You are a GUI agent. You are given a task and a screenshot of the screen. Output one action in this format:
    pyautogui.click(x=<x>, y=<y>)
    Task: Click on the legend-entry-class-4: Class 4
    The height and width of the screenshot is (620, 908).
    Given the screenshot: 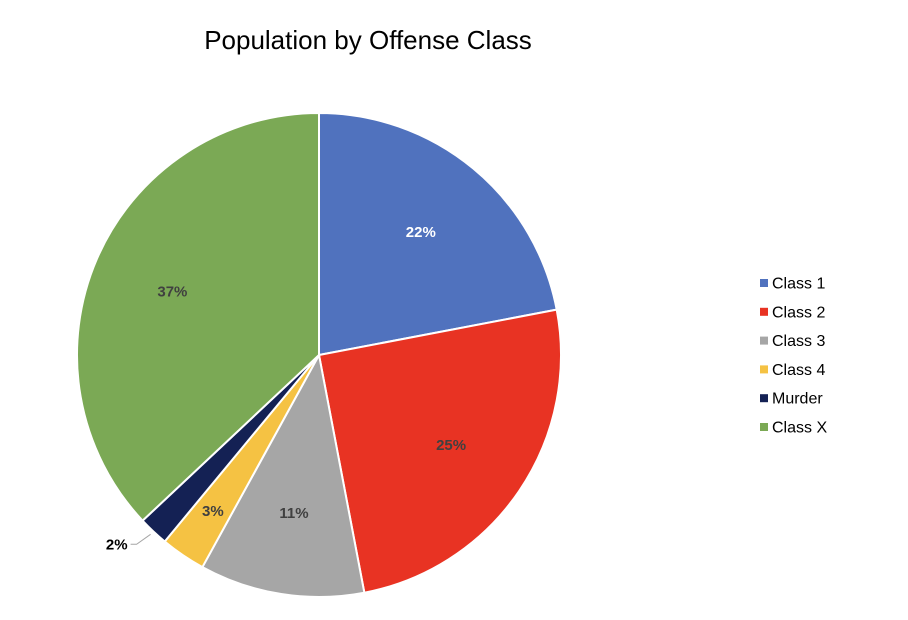 What is the action you would take?
    pyautogui.click(x=798, y=370)
    